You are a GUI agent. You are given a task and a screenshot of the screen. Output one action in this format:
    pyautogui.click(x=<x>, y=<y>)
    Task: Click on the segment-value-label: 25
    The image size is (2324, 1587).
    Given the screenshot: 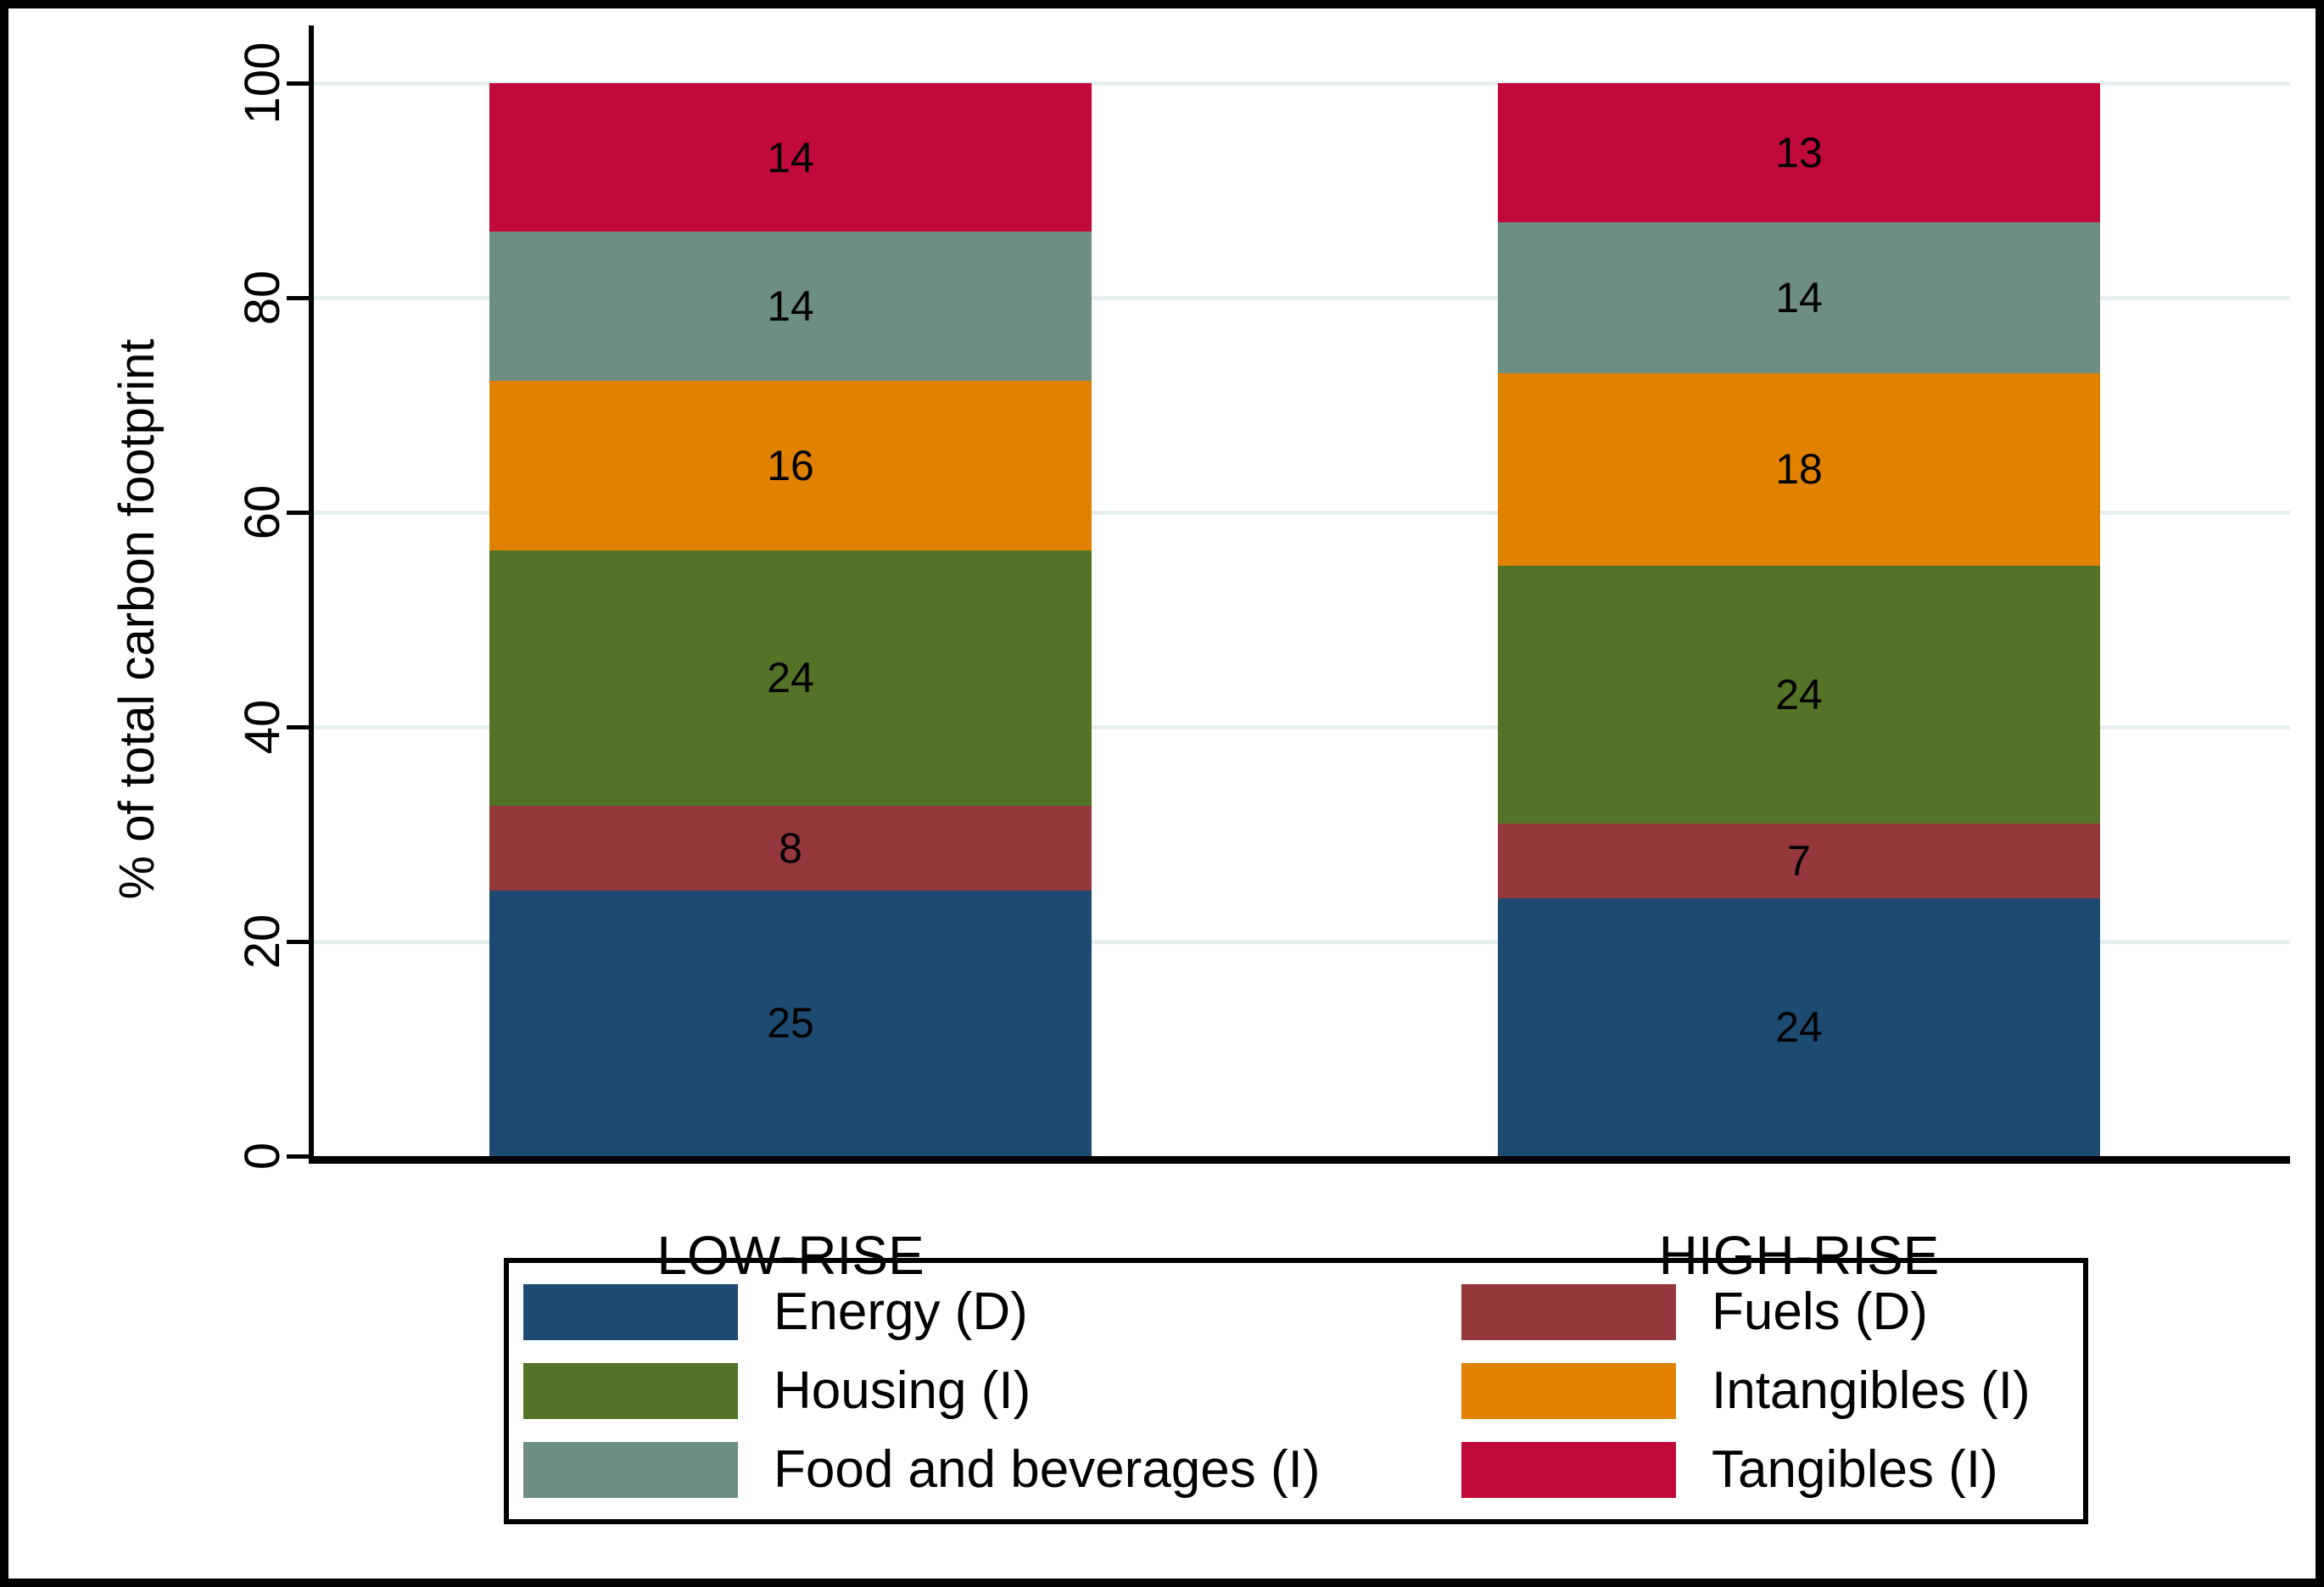 What is the action you would take?
    pyautogui.click(x=790, y=1024)
    